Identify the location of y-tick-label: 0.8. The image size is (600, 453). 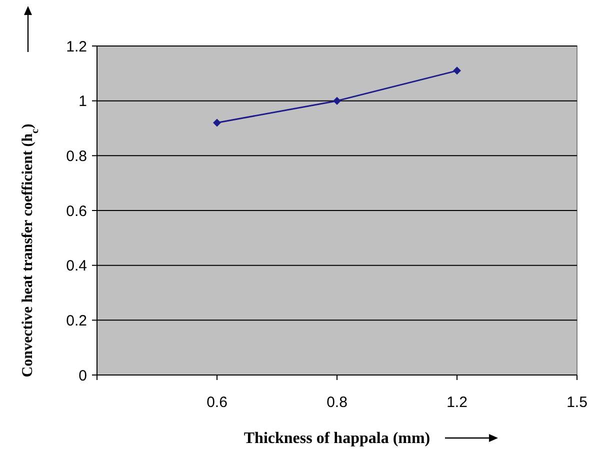
(76, 156).